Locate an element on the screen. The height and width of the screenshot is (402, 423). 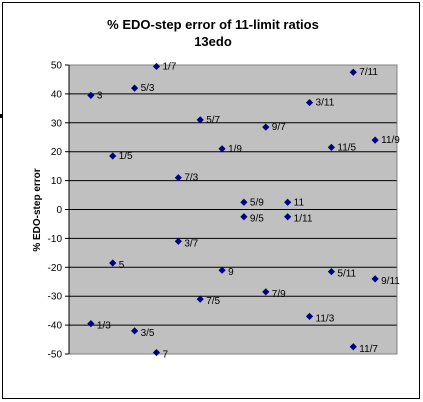
data-label: 7/9 is located at coordinates (279, 294).